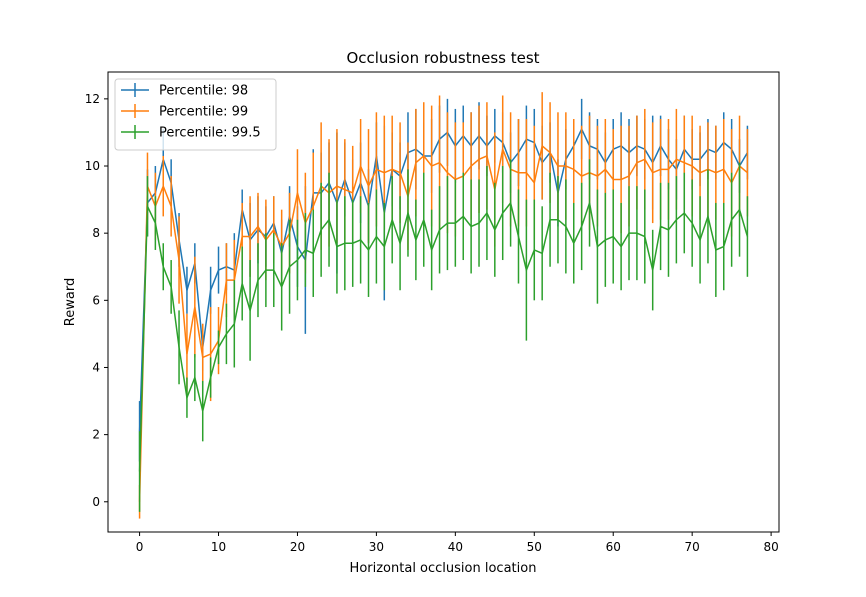  I want to click on y-axis: 0 2 4 6 8 10 12, so click(96, 300).